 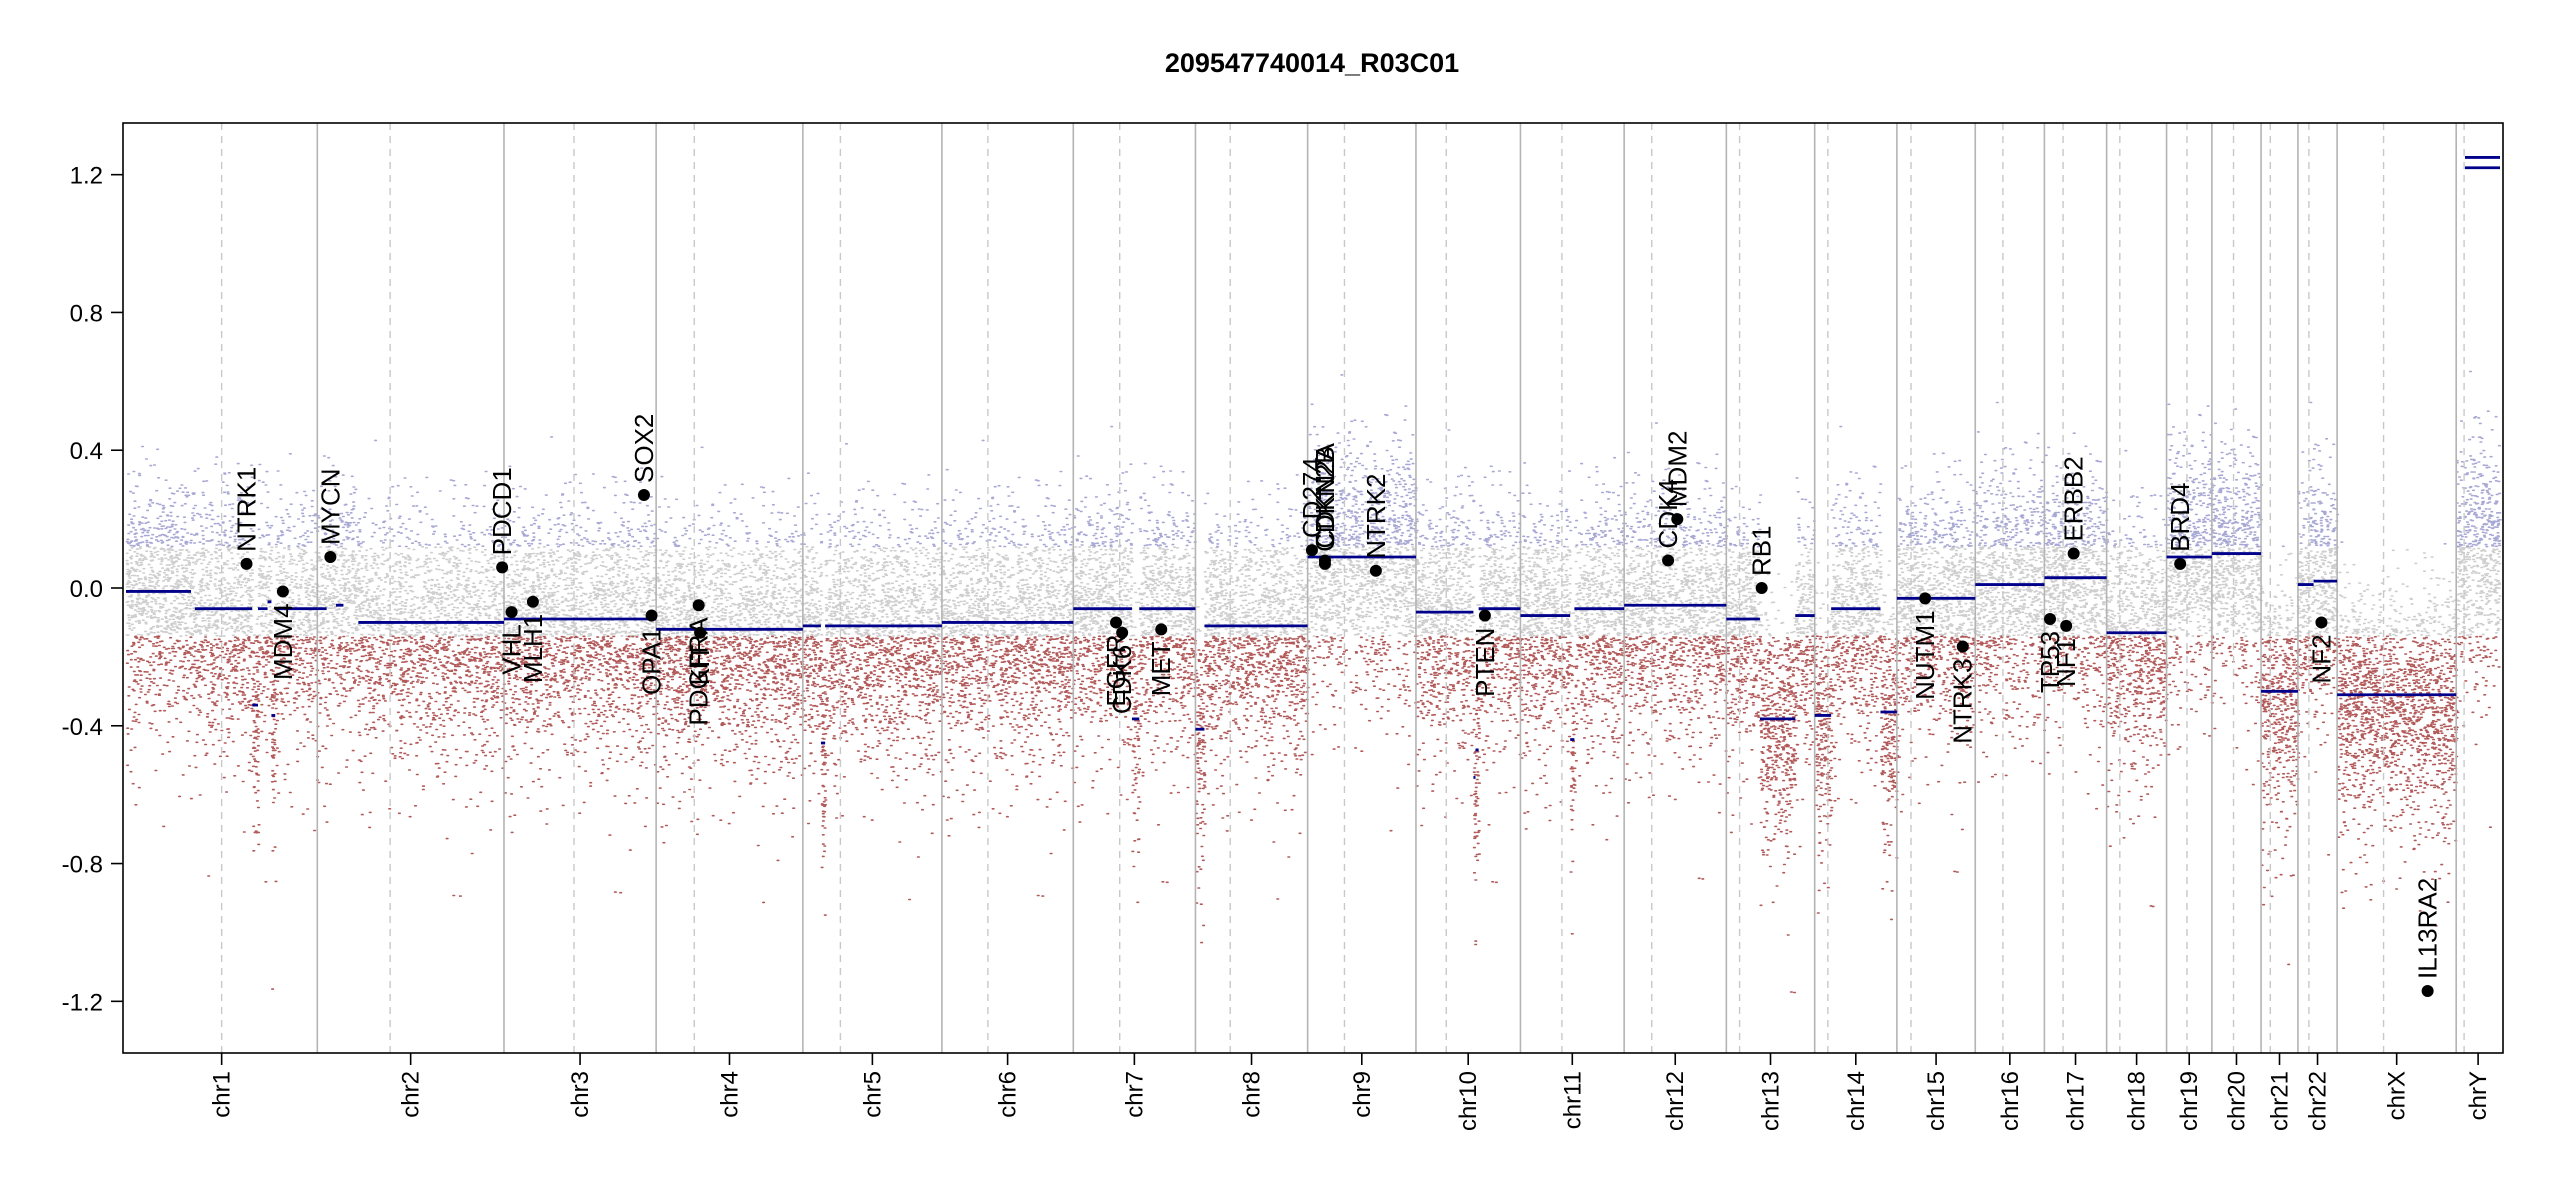 I want to click on gene-point-mdm4, so click(x=282, y=591).